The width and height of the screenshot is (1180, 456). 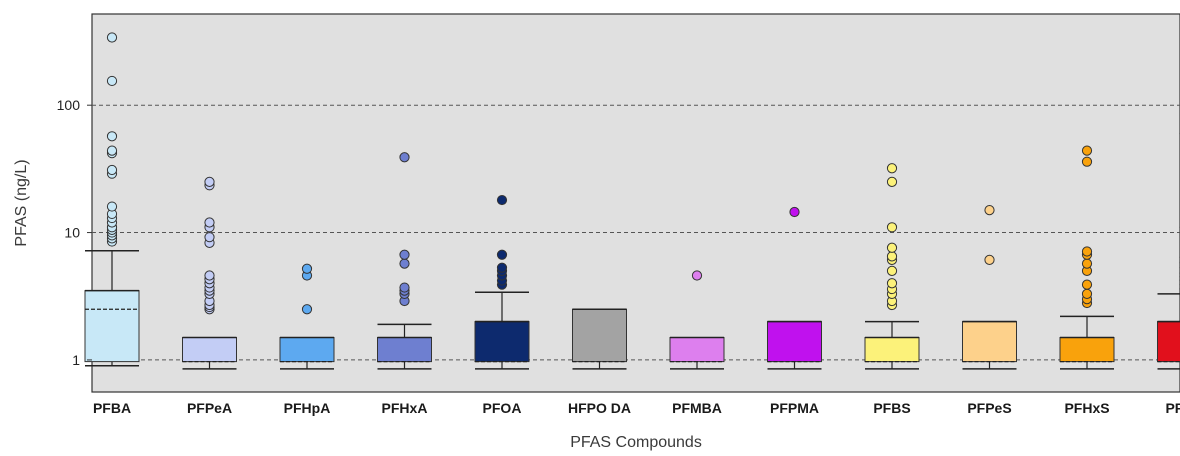 I want to click on x-axis-title: PFAS Compounds, so click(x=636, y=442).